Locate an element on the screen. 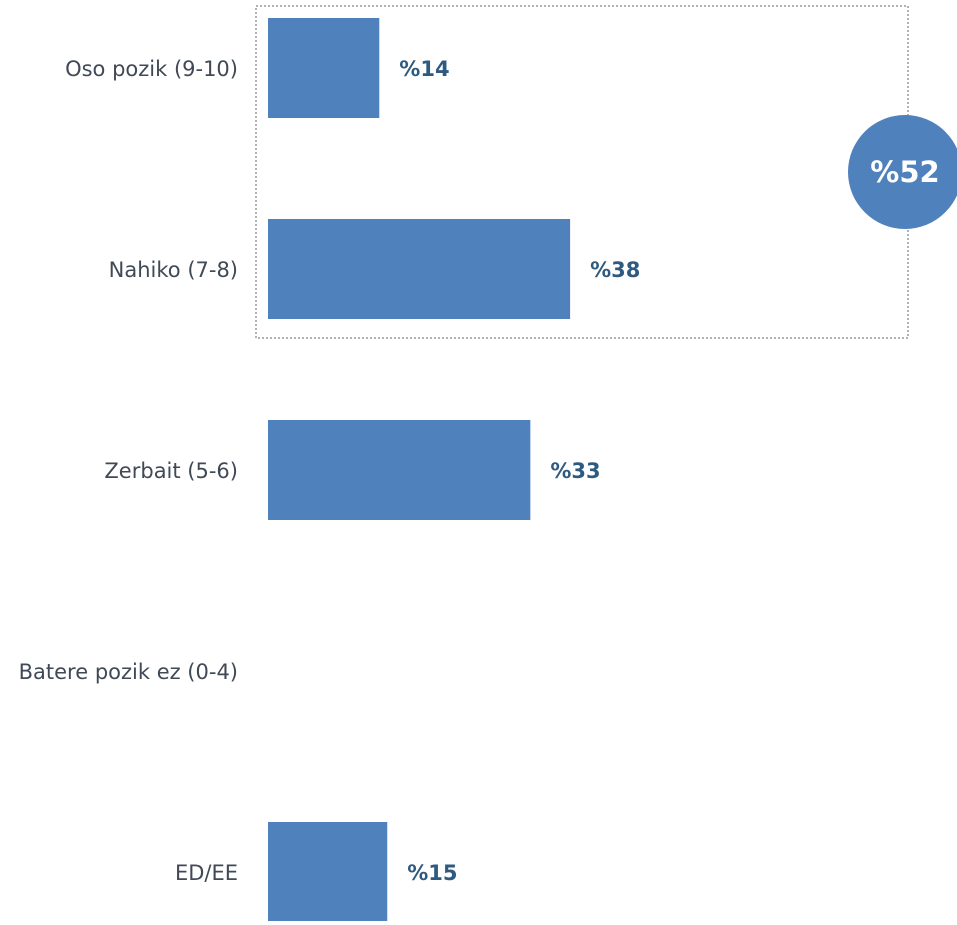 This screenshot has width=957, height=925. value-label: %14 is located at coordinates (424, 69).